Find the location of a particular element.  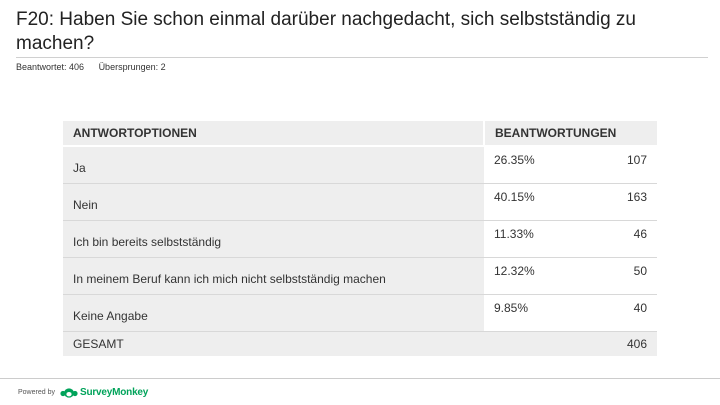

answer-percent: 12.32% is located at coordinates (534, 276).